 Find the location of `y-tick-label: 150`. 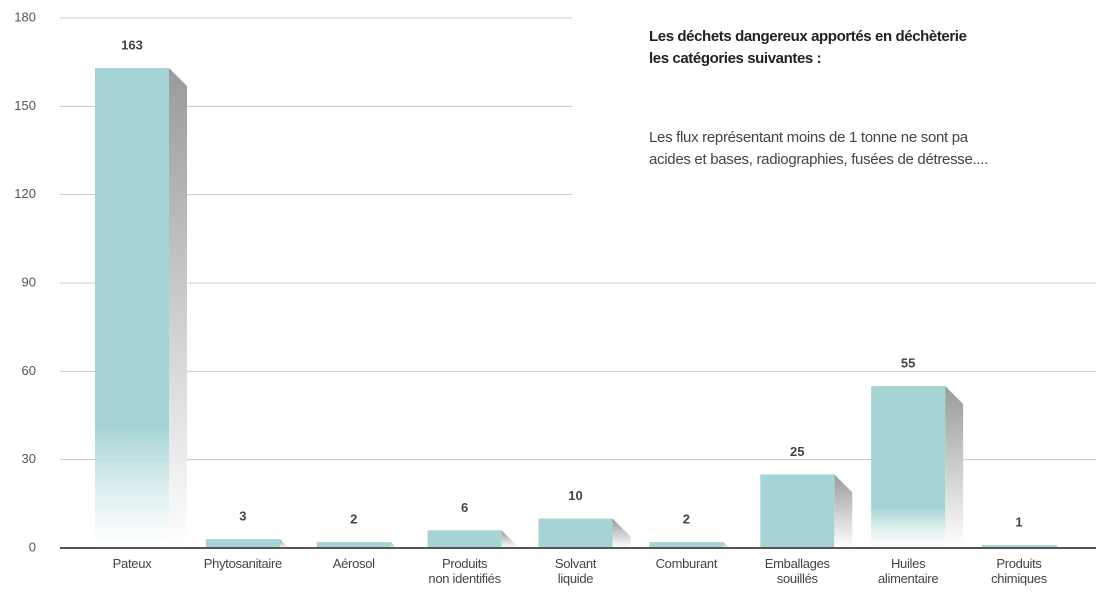

y-tick-label: 150 is located at coordinates (25, 105).